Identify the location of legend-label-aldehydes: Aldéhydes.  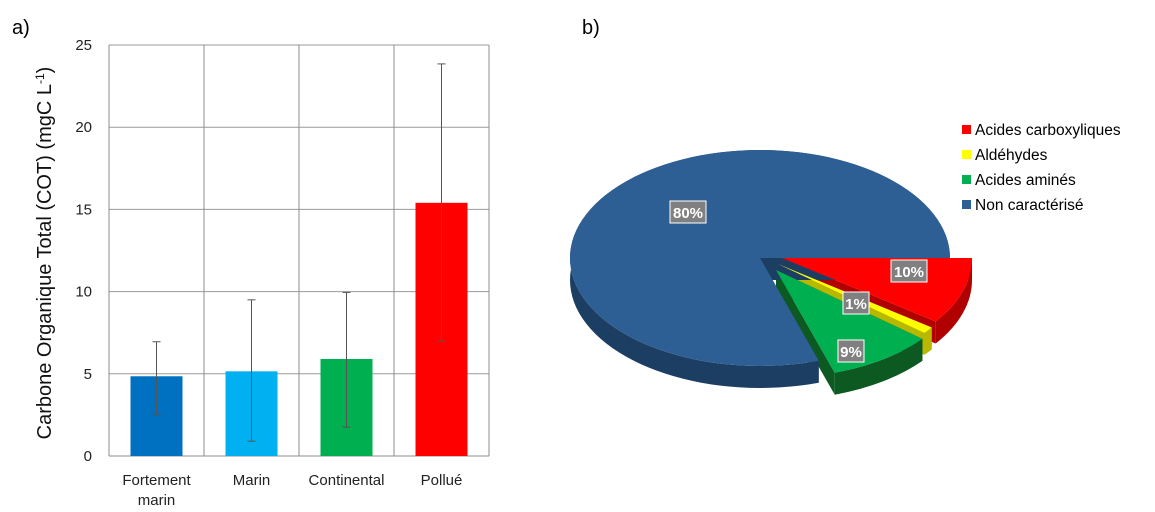
(1011, 155).